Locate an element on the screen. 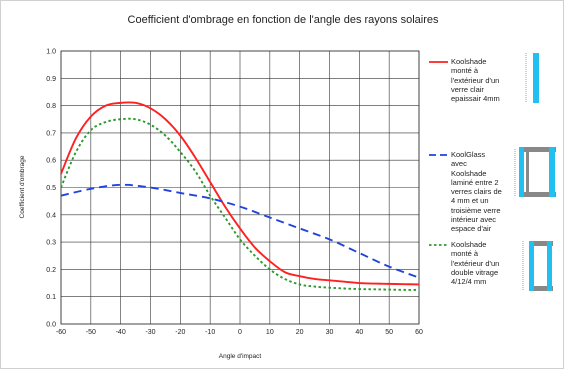 Image resolution: width=564 pixels, height=370 pixels. y-tick-label: 0.3 is located at coordinates (51, 243).